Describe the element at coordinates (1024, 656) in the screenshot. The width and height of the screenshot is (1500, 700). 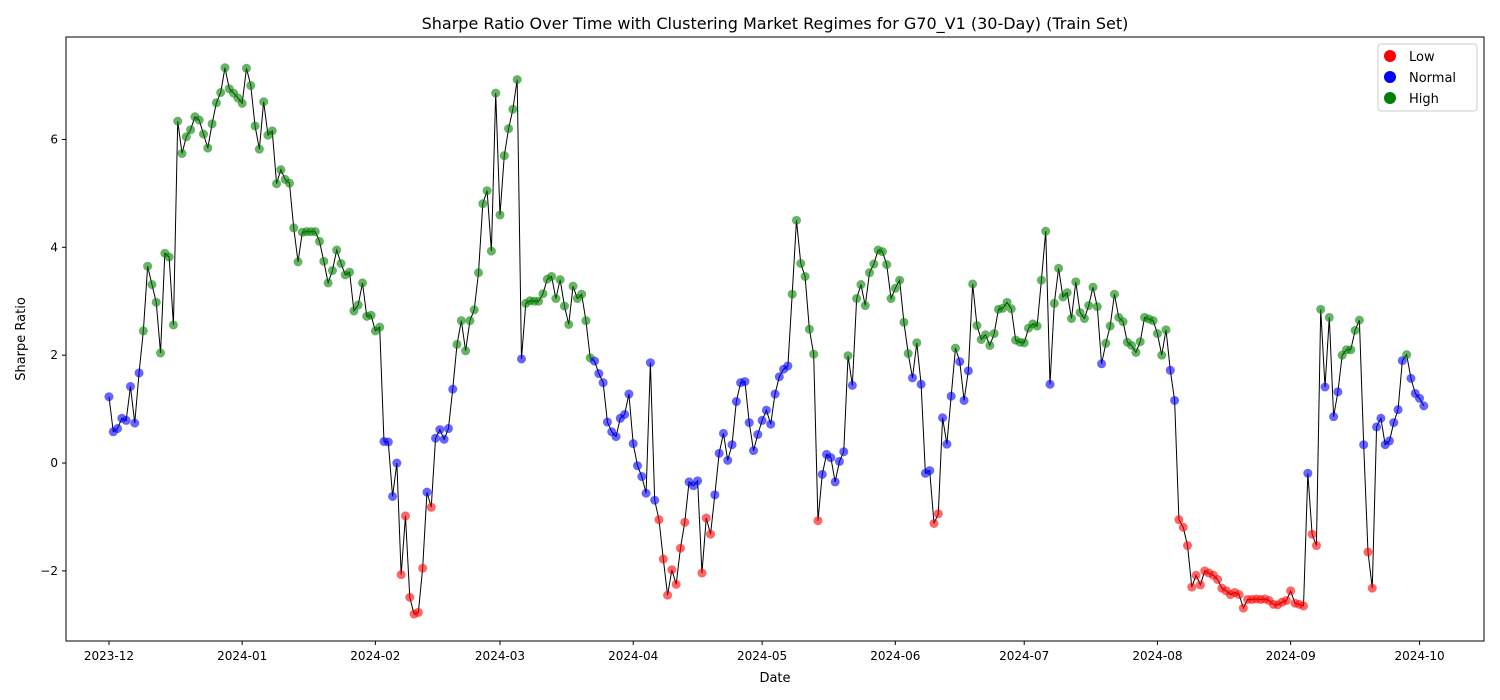
I see `x-tick-label: 2024-07` at that location.